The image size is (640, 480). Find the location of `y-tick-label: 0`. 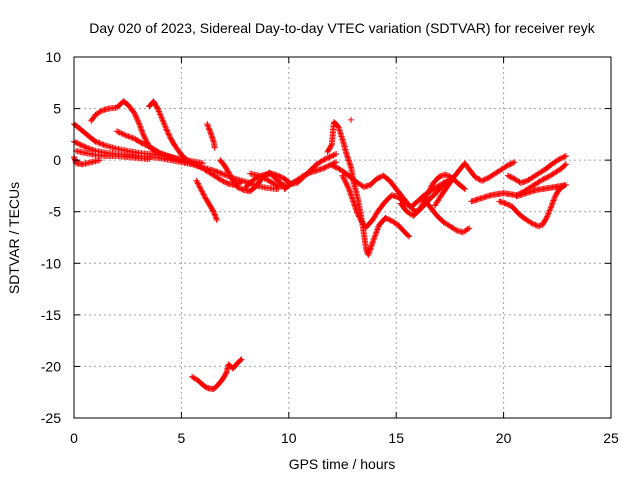

y-tick-label: 0 is located at coordinates (57, 160).